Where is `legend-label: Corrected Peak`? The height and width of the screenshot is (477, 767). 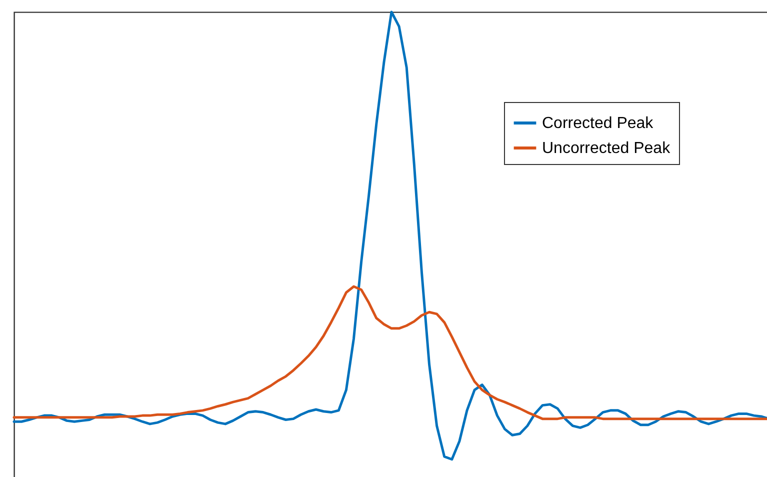 legend-label: Corrected Peak is located at coordinates (598, 123).